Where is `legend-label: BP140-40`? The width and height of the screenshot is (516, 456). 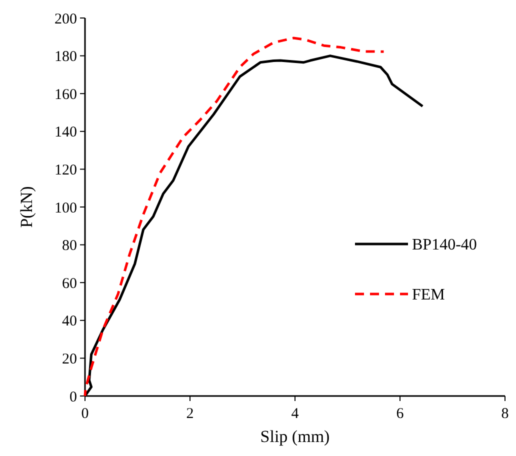
legend-label: BP140-40 is located at coordinates (444, 245).